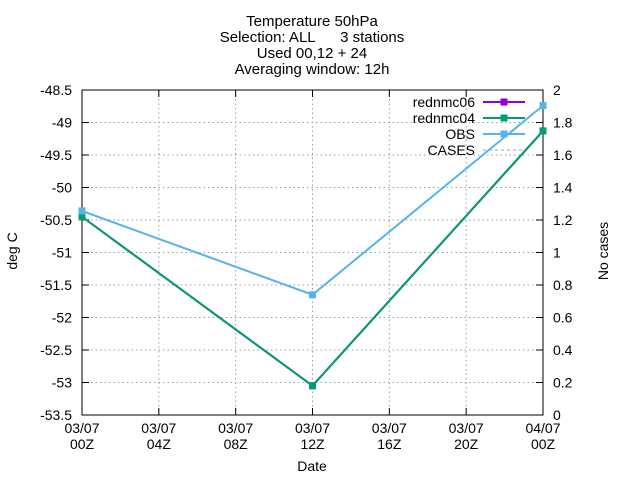 This screenshot has width=640, height=480. What do you see at coordinates (504, 118) in the screenshot?
I see `legend-marker-rednmc04` at bounding box center [504, 118].